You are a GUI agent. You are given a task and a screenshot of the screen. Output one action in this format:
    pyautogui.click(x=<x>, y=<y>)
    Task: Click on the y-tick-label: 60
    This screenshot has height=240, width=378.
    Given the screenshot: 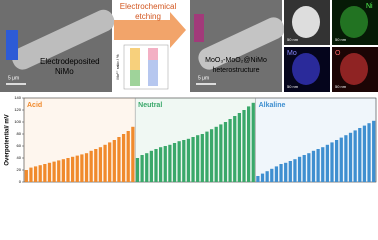 What is the action you would take?
    pyautogui.click(x=19, y=145)
    